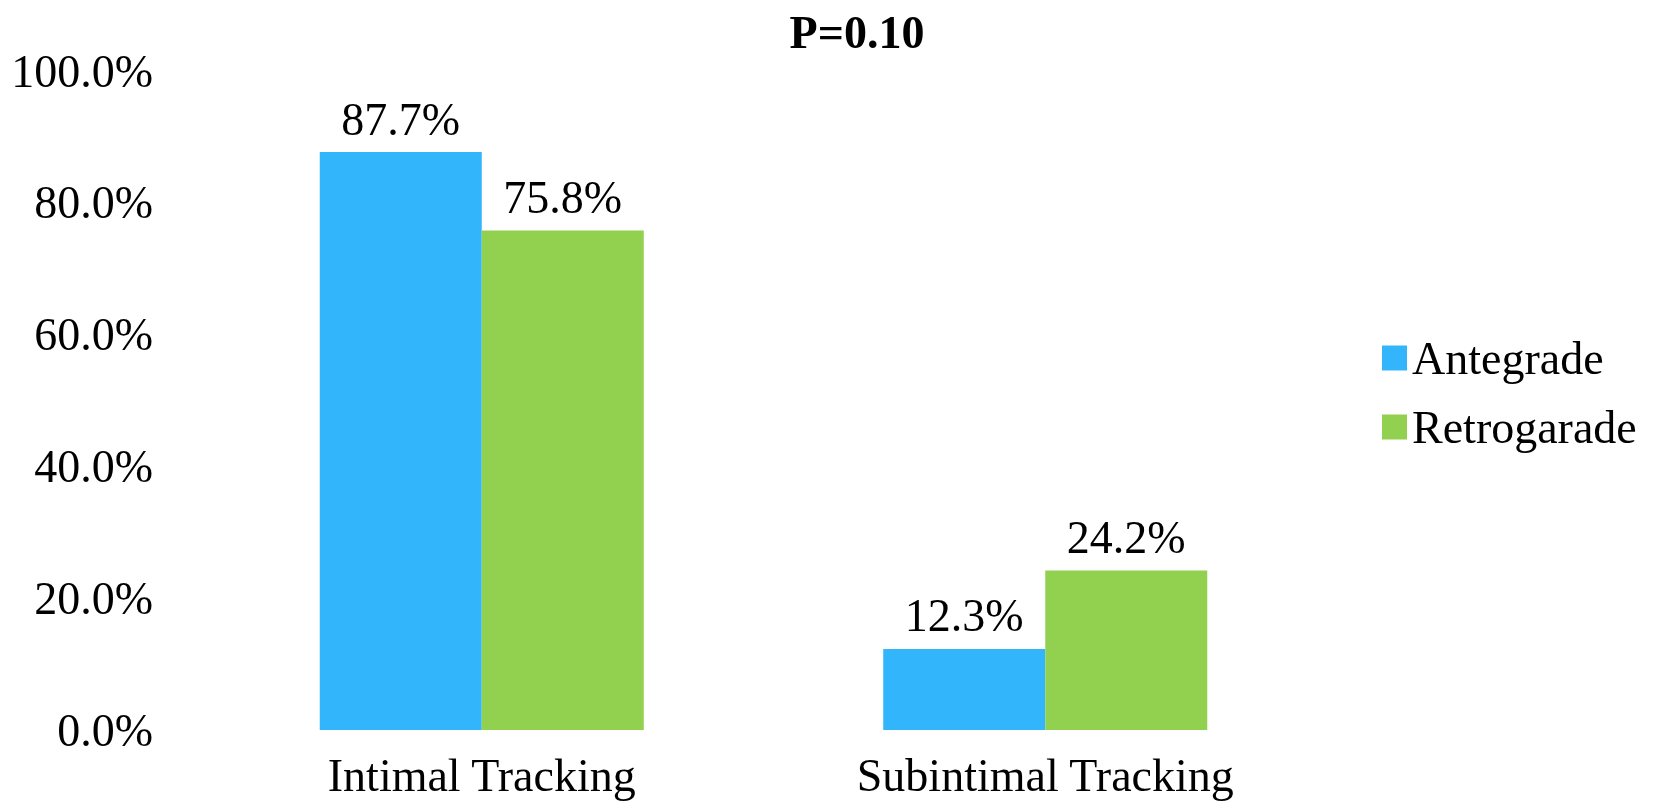  I want to click on data-label: 75.8%, so click(563, 197).